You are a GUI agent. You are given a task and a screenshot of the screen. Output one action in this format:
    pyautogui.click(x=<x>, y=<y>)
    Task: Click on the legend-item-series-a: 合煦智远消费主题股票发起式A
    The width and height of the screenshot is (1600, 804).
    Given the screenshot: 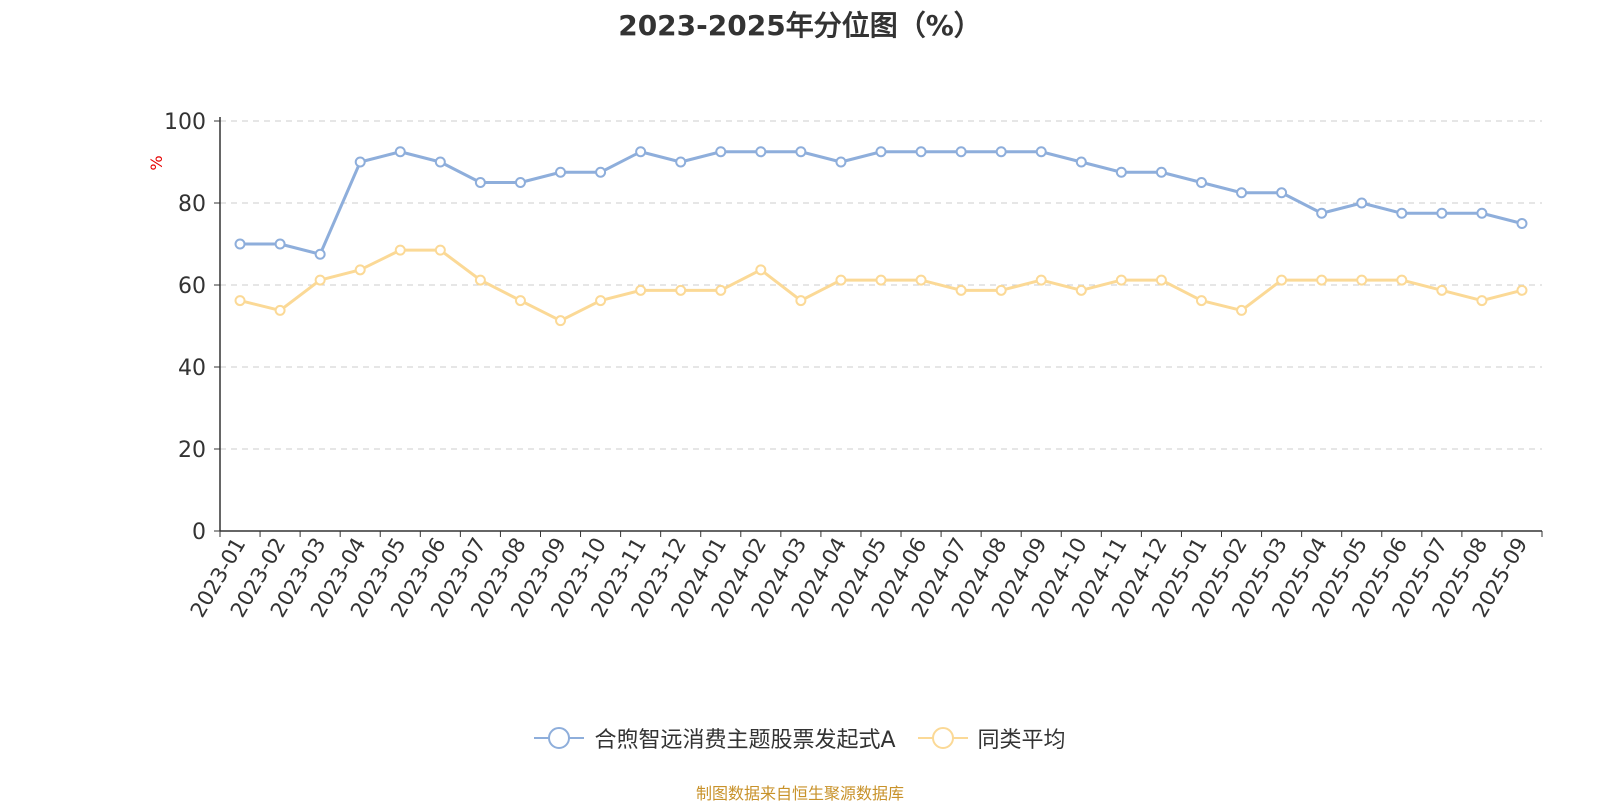 What is the action you would take?
    pyautogui.click(x=715, y=738)
    